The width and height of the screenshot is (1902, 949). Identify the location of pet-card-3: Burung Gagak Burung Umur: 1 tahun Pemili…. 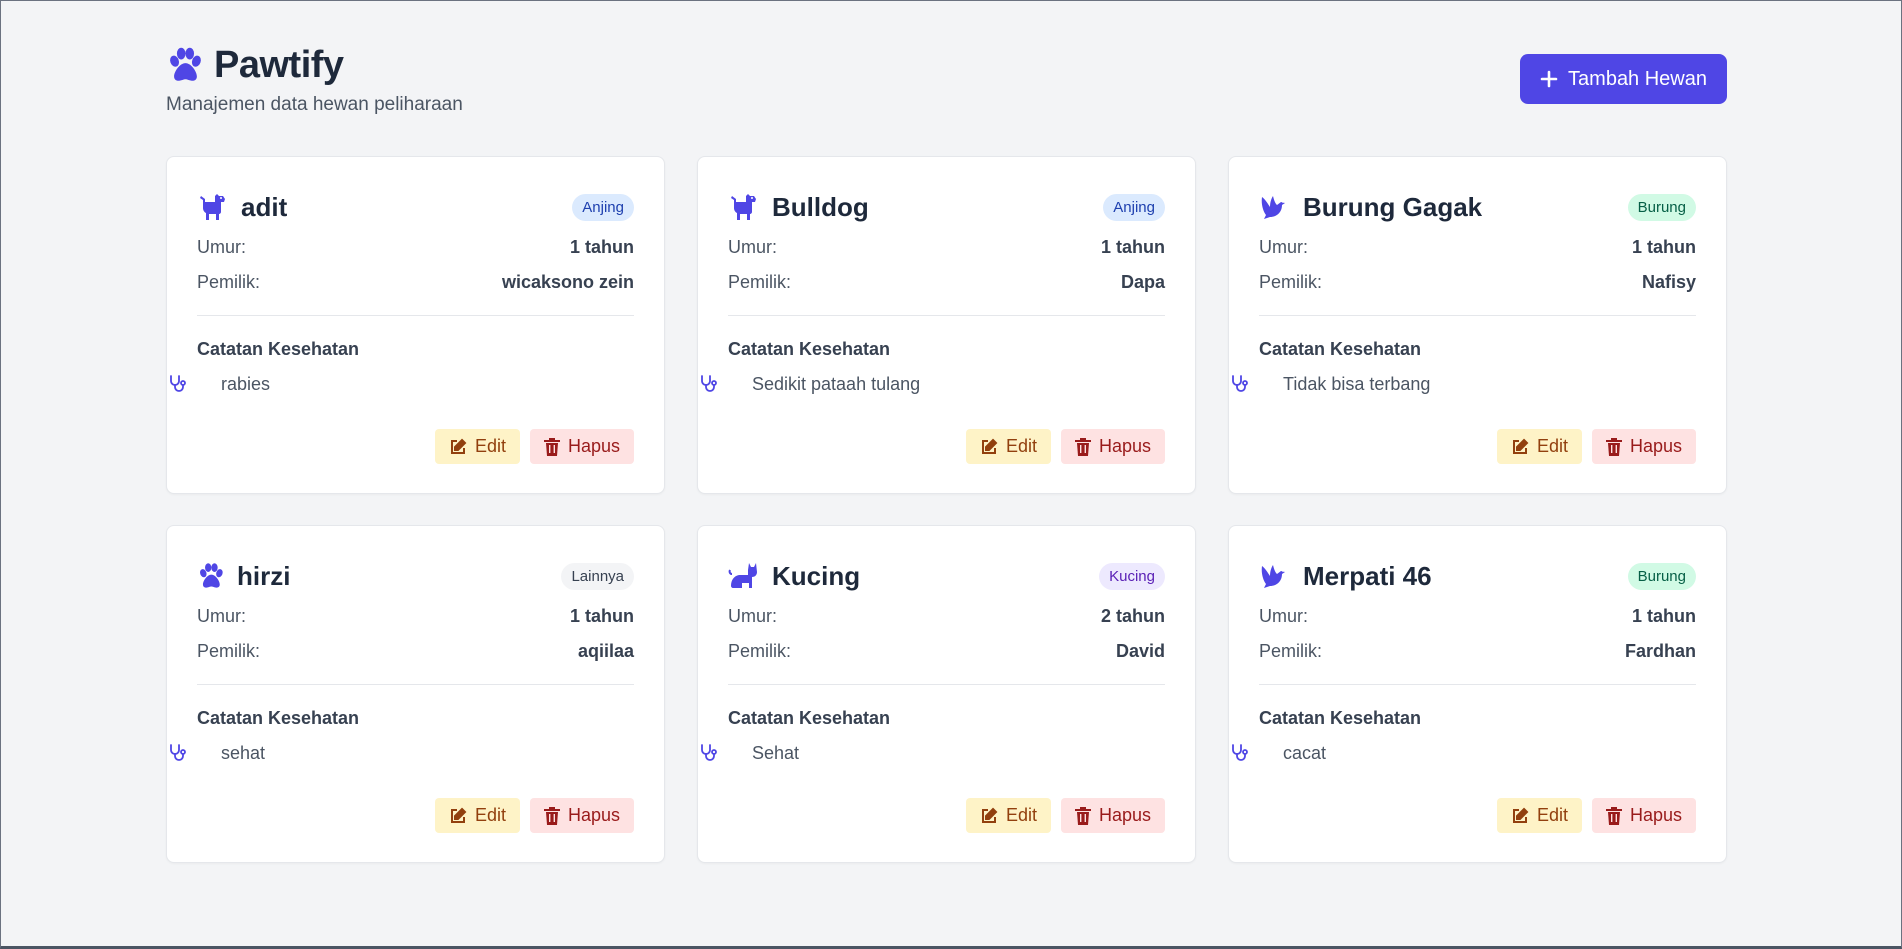
(1477, 325).